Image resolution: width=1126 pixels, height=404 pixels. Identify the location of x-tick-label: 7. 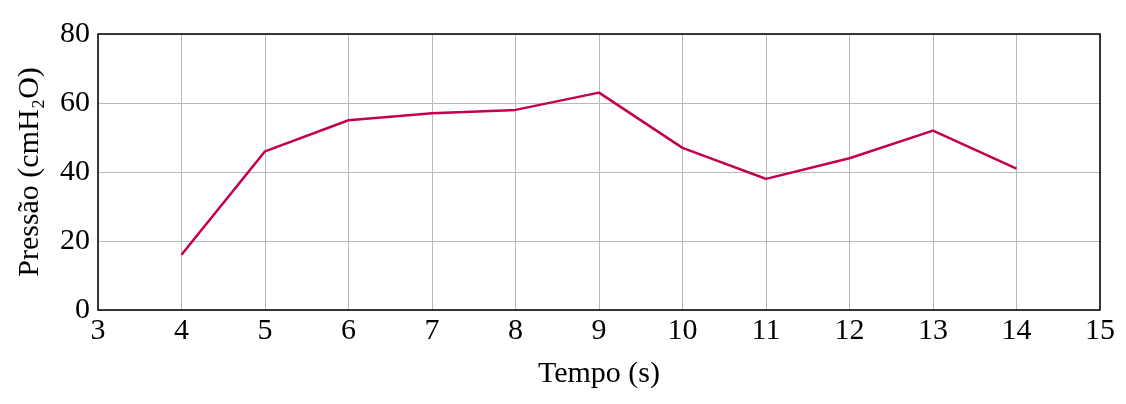
(432, 328).